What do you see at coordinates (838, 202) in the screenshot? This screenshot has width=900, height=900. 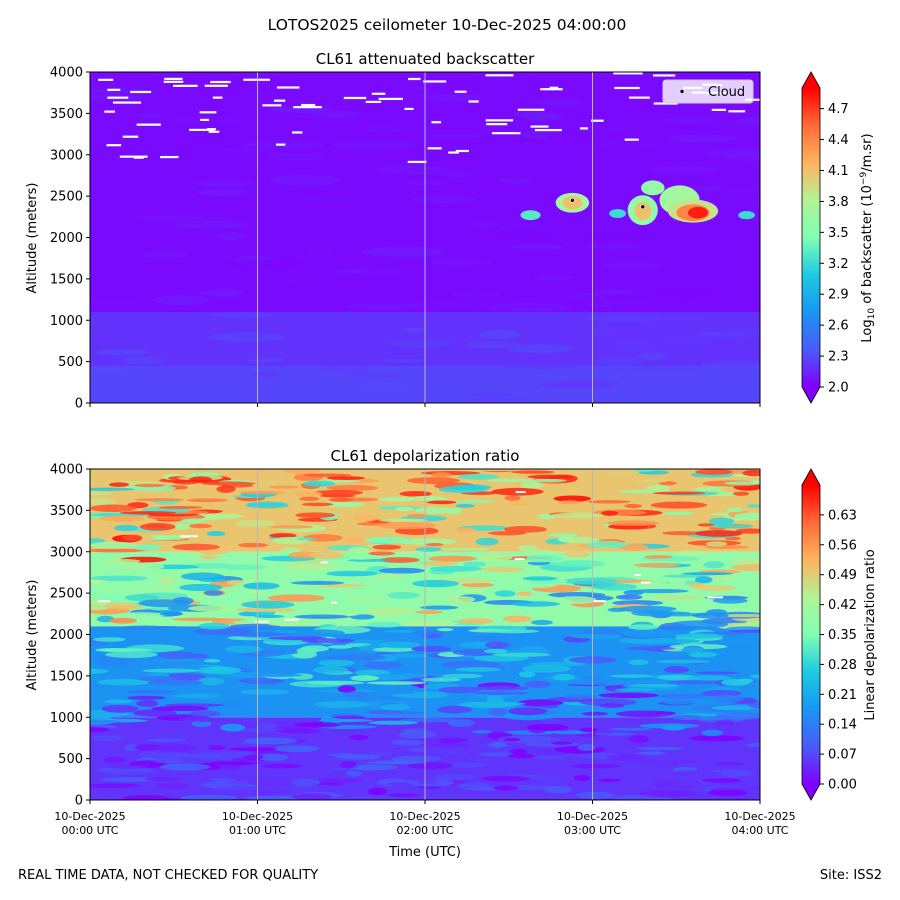 I see `colorbar-tick-label: 3.8` at bounding box center [838, 202].